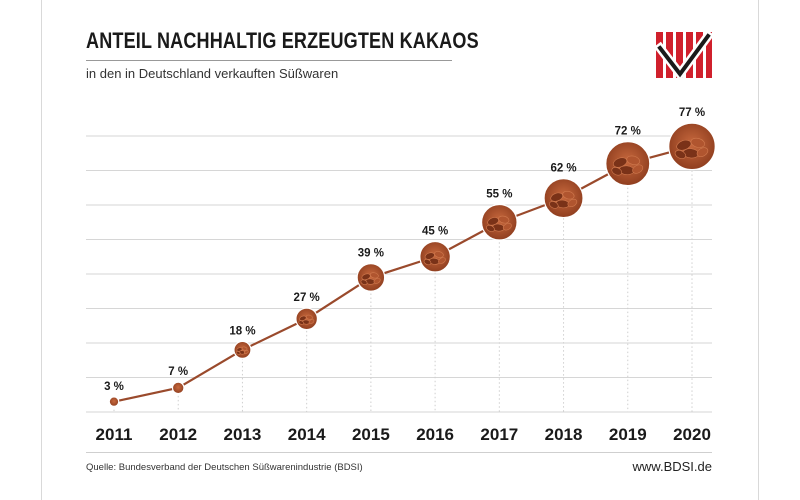 This screenshot has width=800, height=500. What do you see at coordinates (307, 298) in the screenshot?
I see `value-label: 27 %` at bounding box center [307, 298].